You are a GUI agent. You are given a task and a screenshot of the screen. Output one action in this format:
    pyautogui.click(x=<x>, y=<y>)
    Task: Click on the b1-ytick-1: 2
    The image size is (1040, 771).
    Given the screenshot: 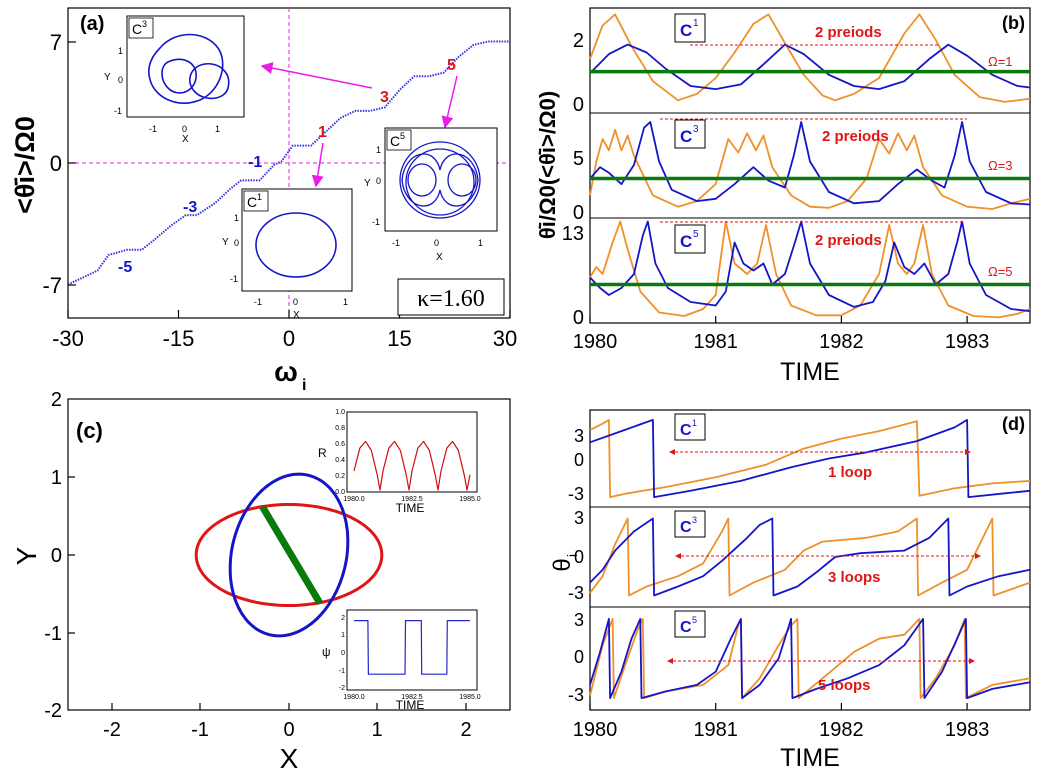 What is the action you would take?
    pyautogui.click(x=578, y=41)
    